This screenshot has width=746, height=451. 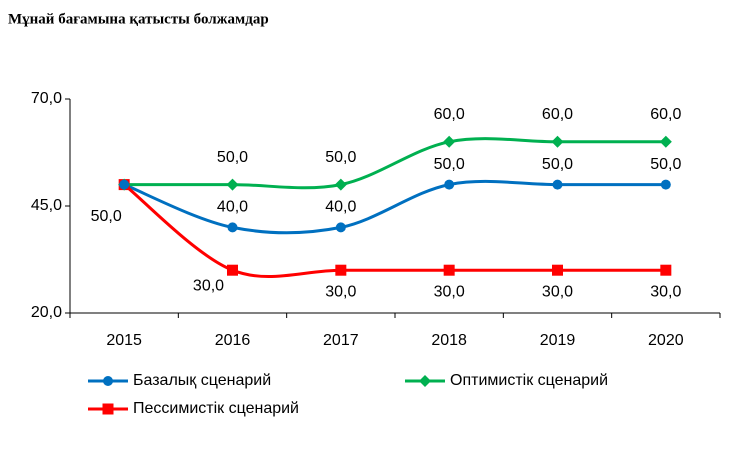 What do you see at coordinates (233, 340) in the screenshot?
I see `x-tick-label: 2016` at bounding box center [233, 340].